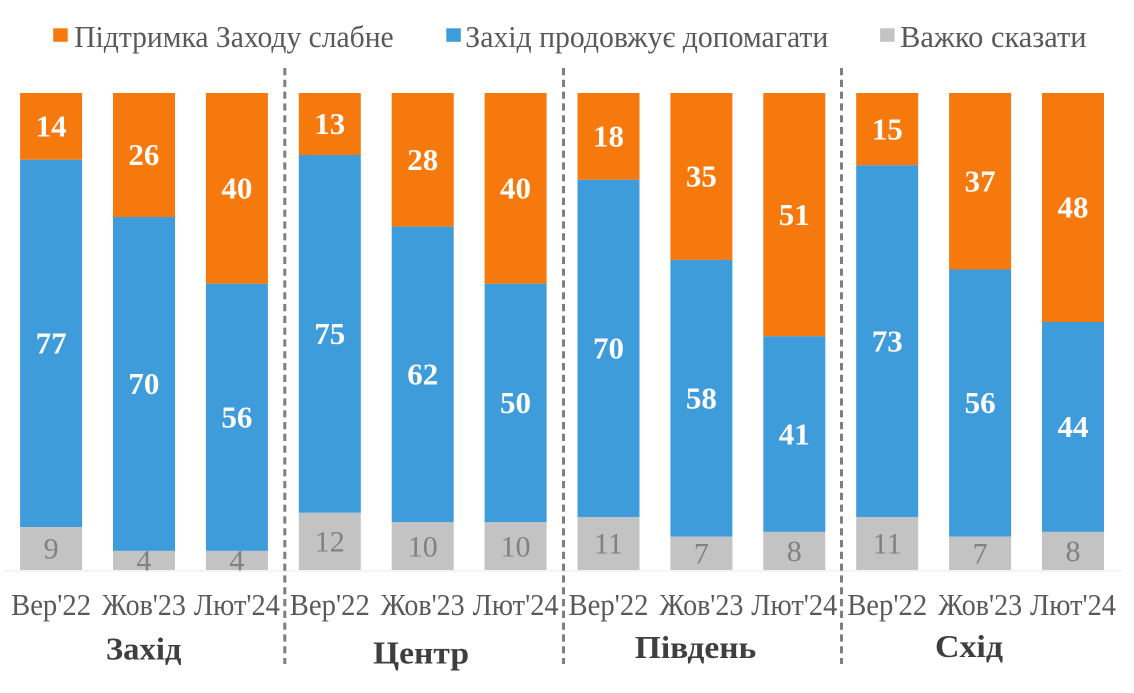 The image size is (1134, 693). I want to click on svg-text: 50, so click(515, 402).